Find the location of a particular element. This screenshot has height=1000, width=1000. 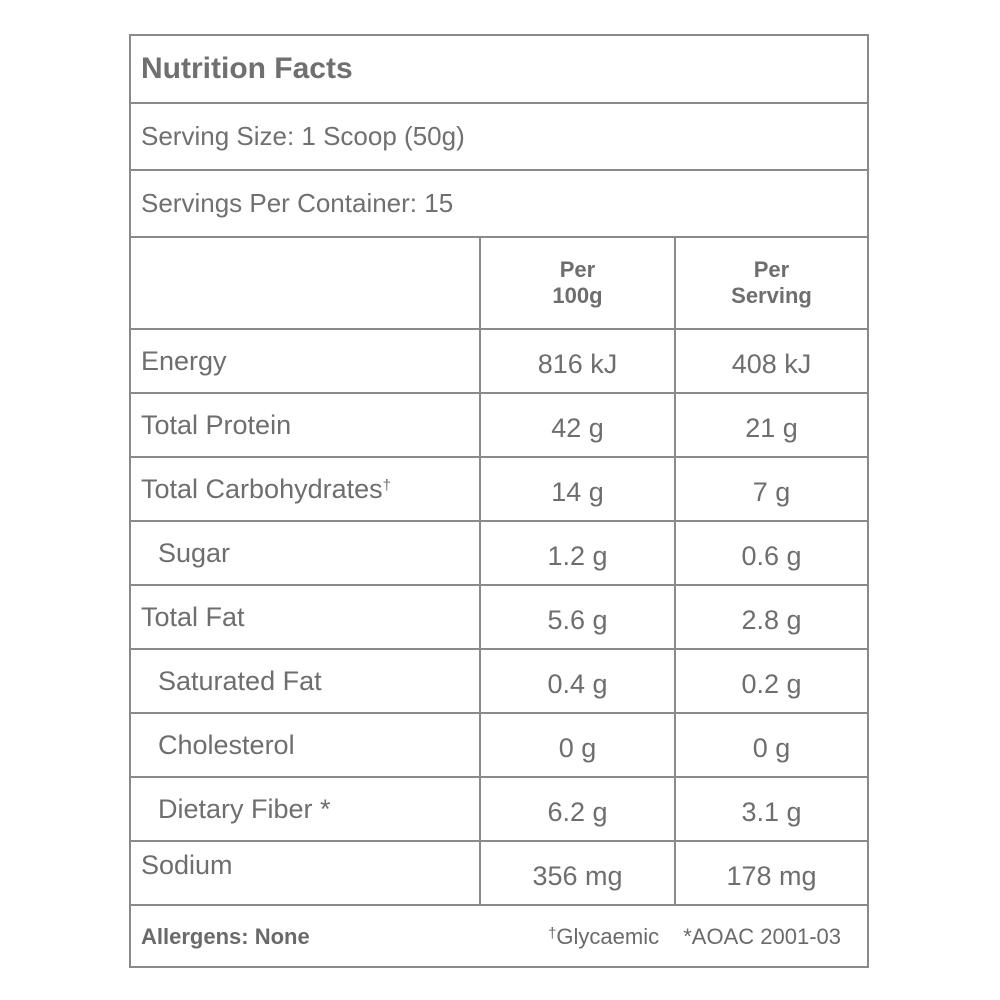

row-label: Cholesterol is located at coordinates (306, 745).